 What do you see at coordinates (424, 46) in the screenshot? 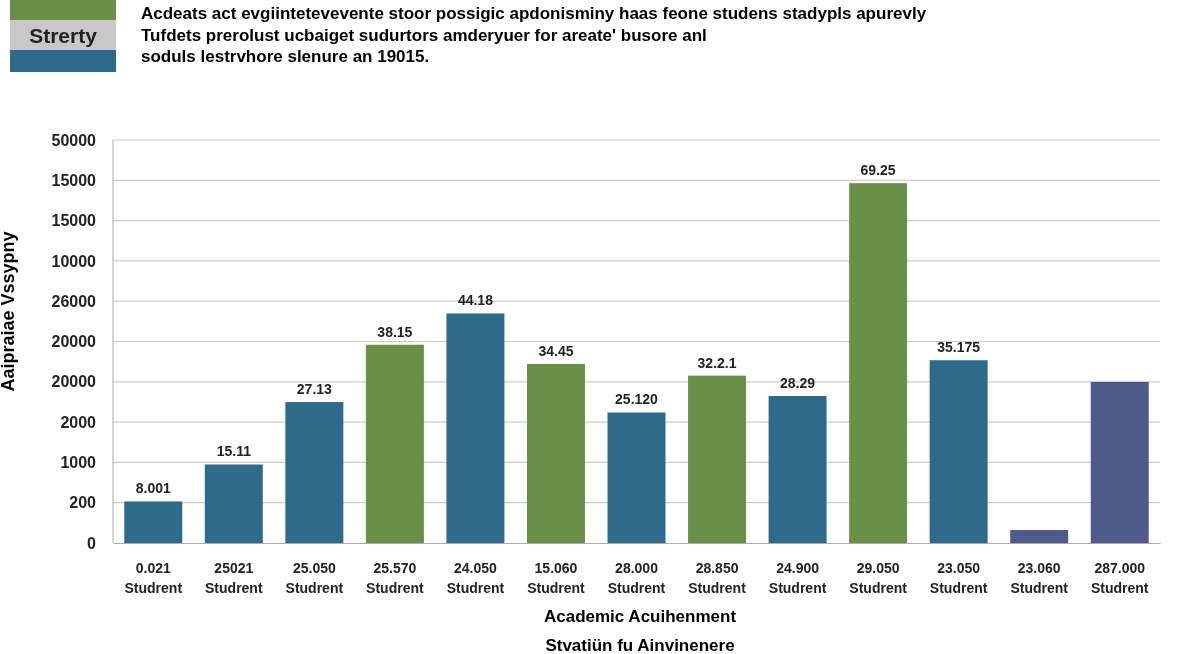
I see `chart-subtitle: Tufdets prerolust ucbaiget sudurtors amderyuer for areate' busore anl soduls lestrvhore slenure an 19015.` at bounding box center [424, 46].